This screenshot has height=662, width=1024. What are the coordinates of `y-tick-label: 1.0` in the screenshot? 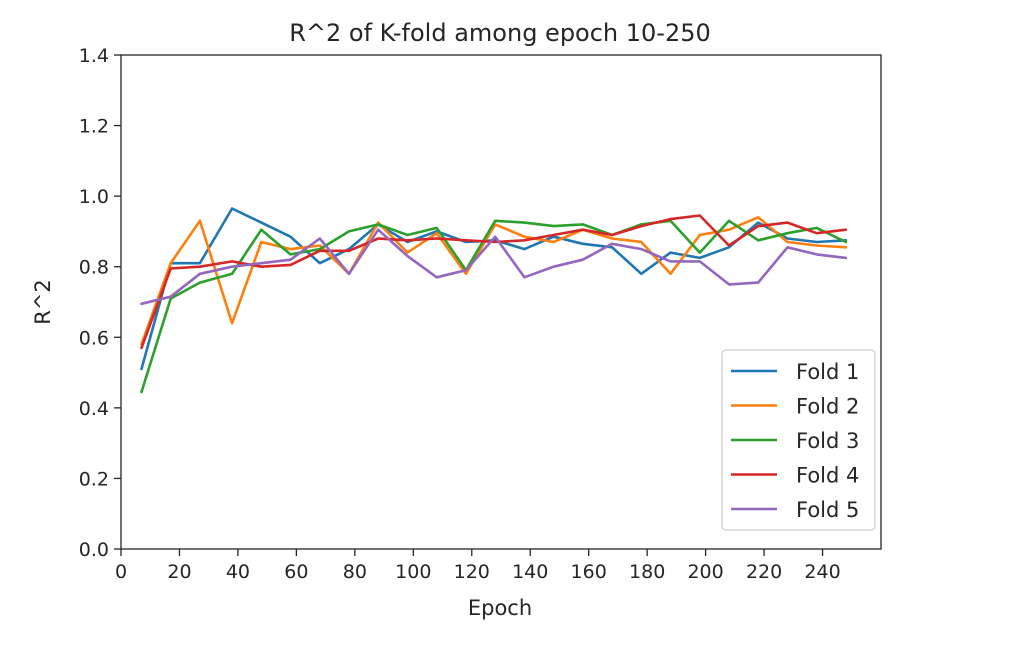 It's located at (94, 197).